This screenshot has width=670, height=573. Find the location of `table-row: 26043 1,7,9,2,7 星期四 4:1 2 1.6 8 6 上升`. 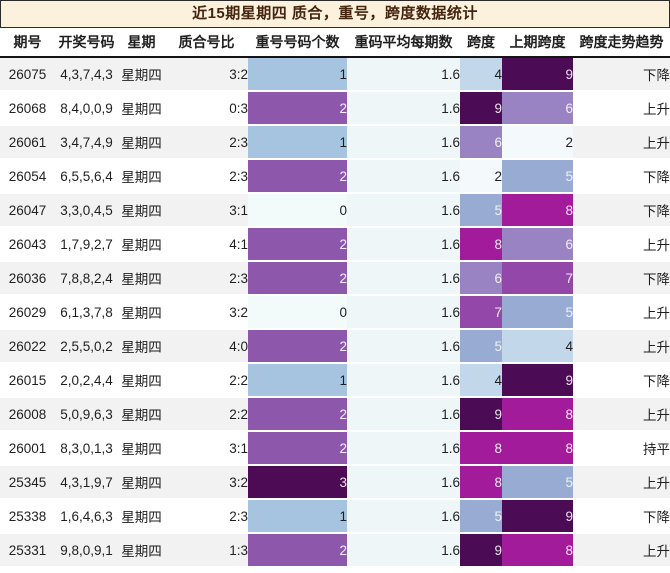

table-row: 26043 1,7,9,2,7 星期四 4:1 2 1.6 8 6 上升 is located at coordinates (335, 244).